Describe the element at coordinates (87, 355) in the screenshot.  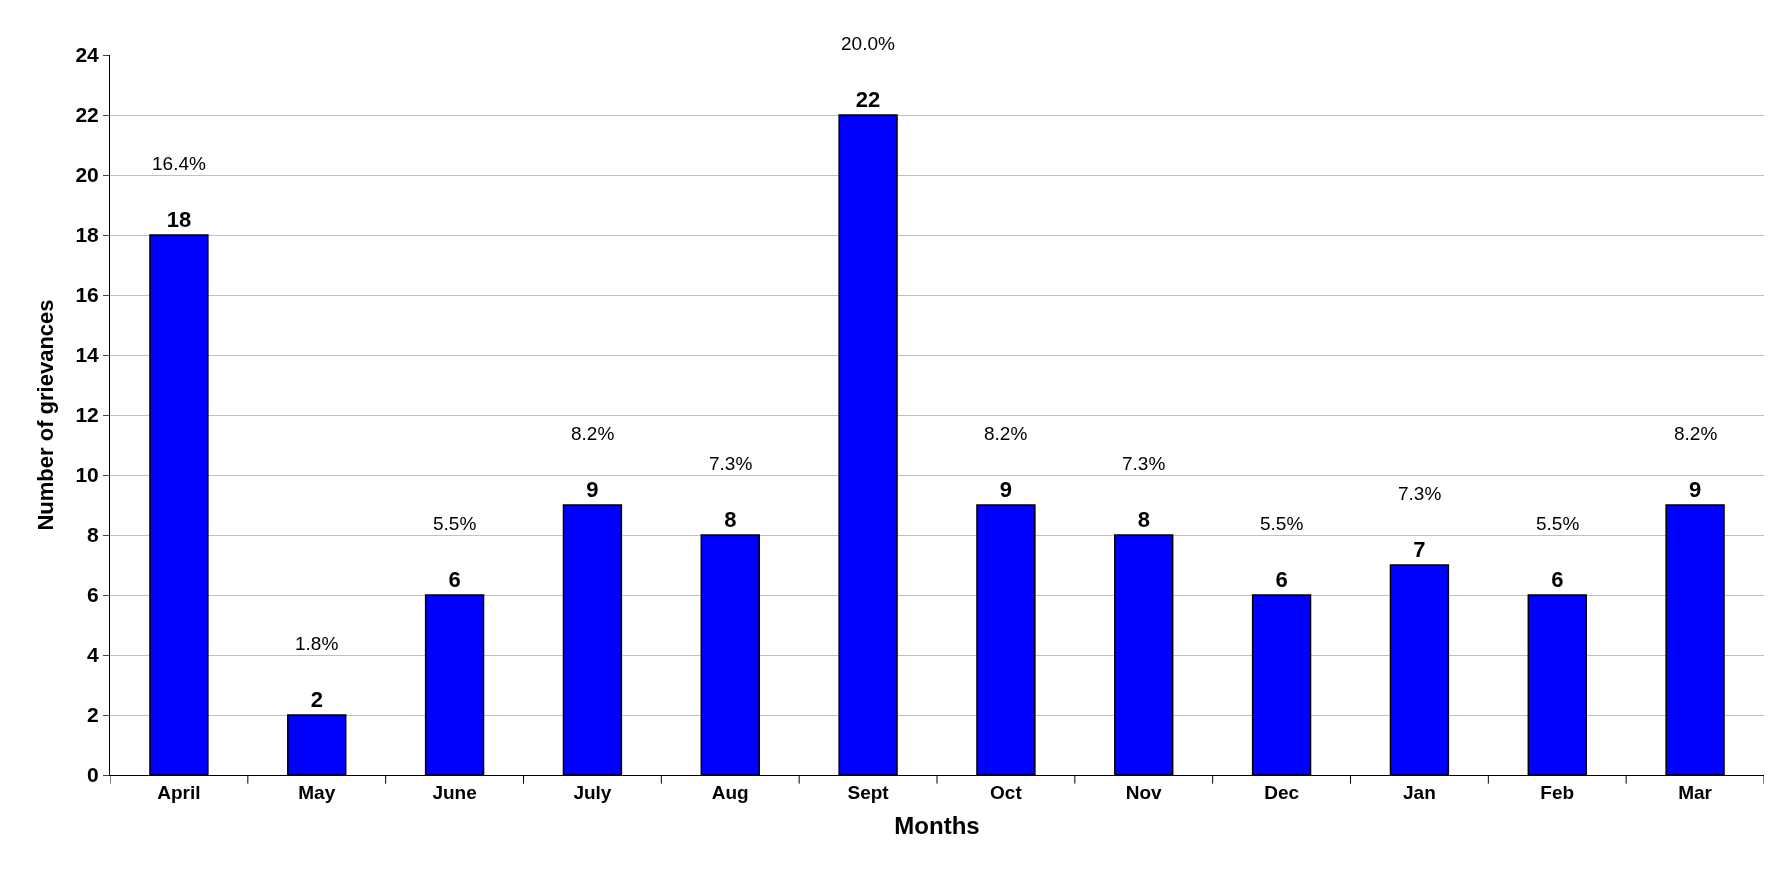
I see `y-tick-label: 14` at that location.